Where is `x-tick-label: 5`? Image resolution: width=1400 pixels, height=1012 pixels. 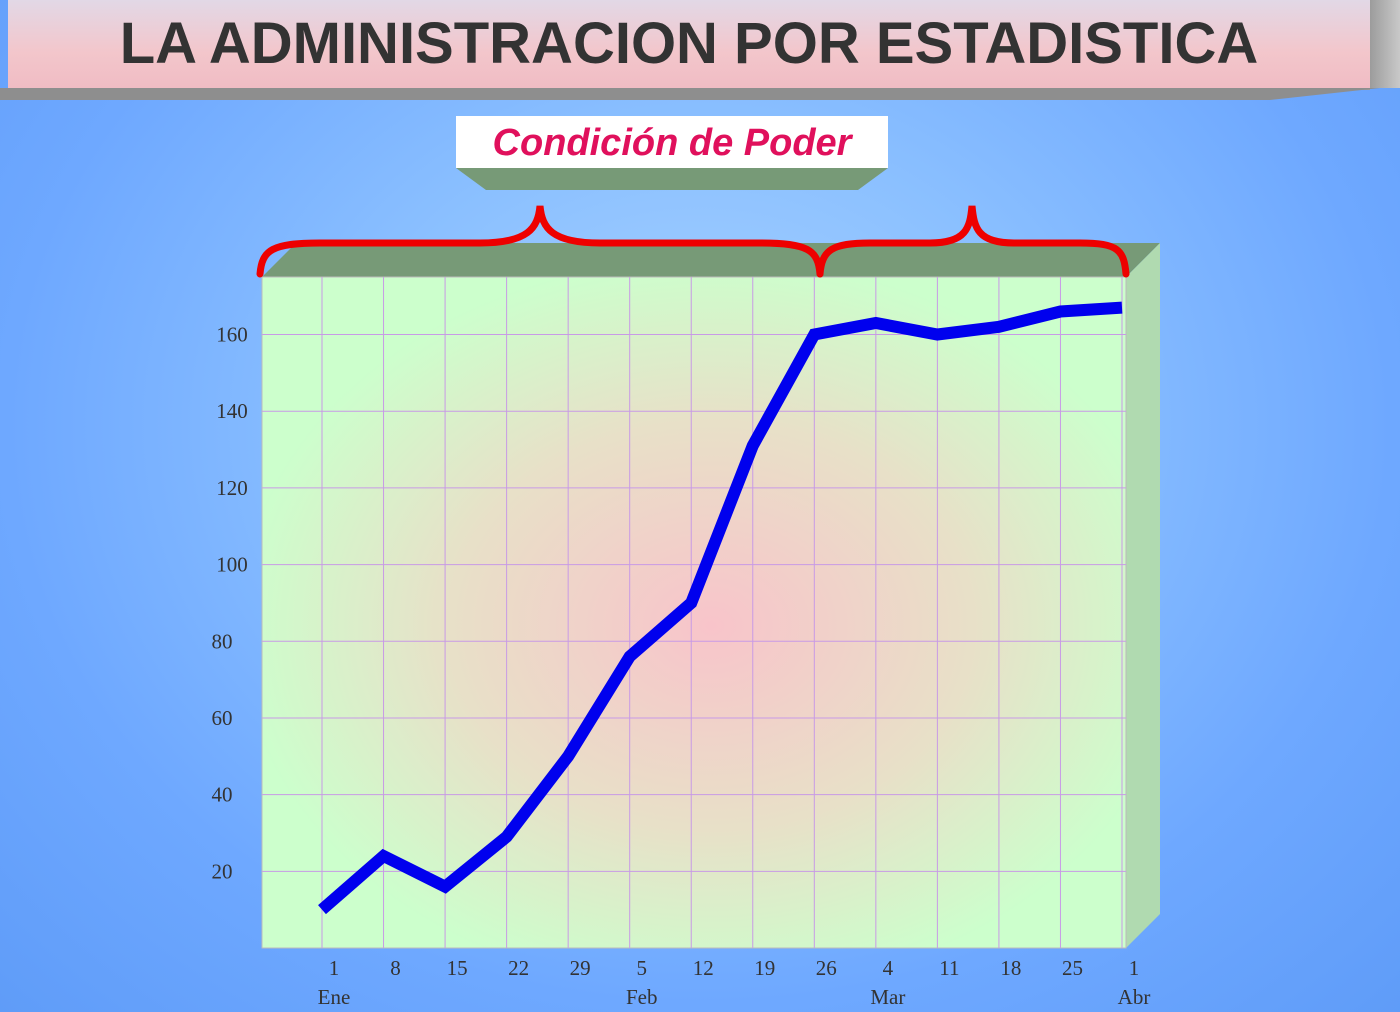 x-tick-label: 5 is located at coordinates (641, 968).